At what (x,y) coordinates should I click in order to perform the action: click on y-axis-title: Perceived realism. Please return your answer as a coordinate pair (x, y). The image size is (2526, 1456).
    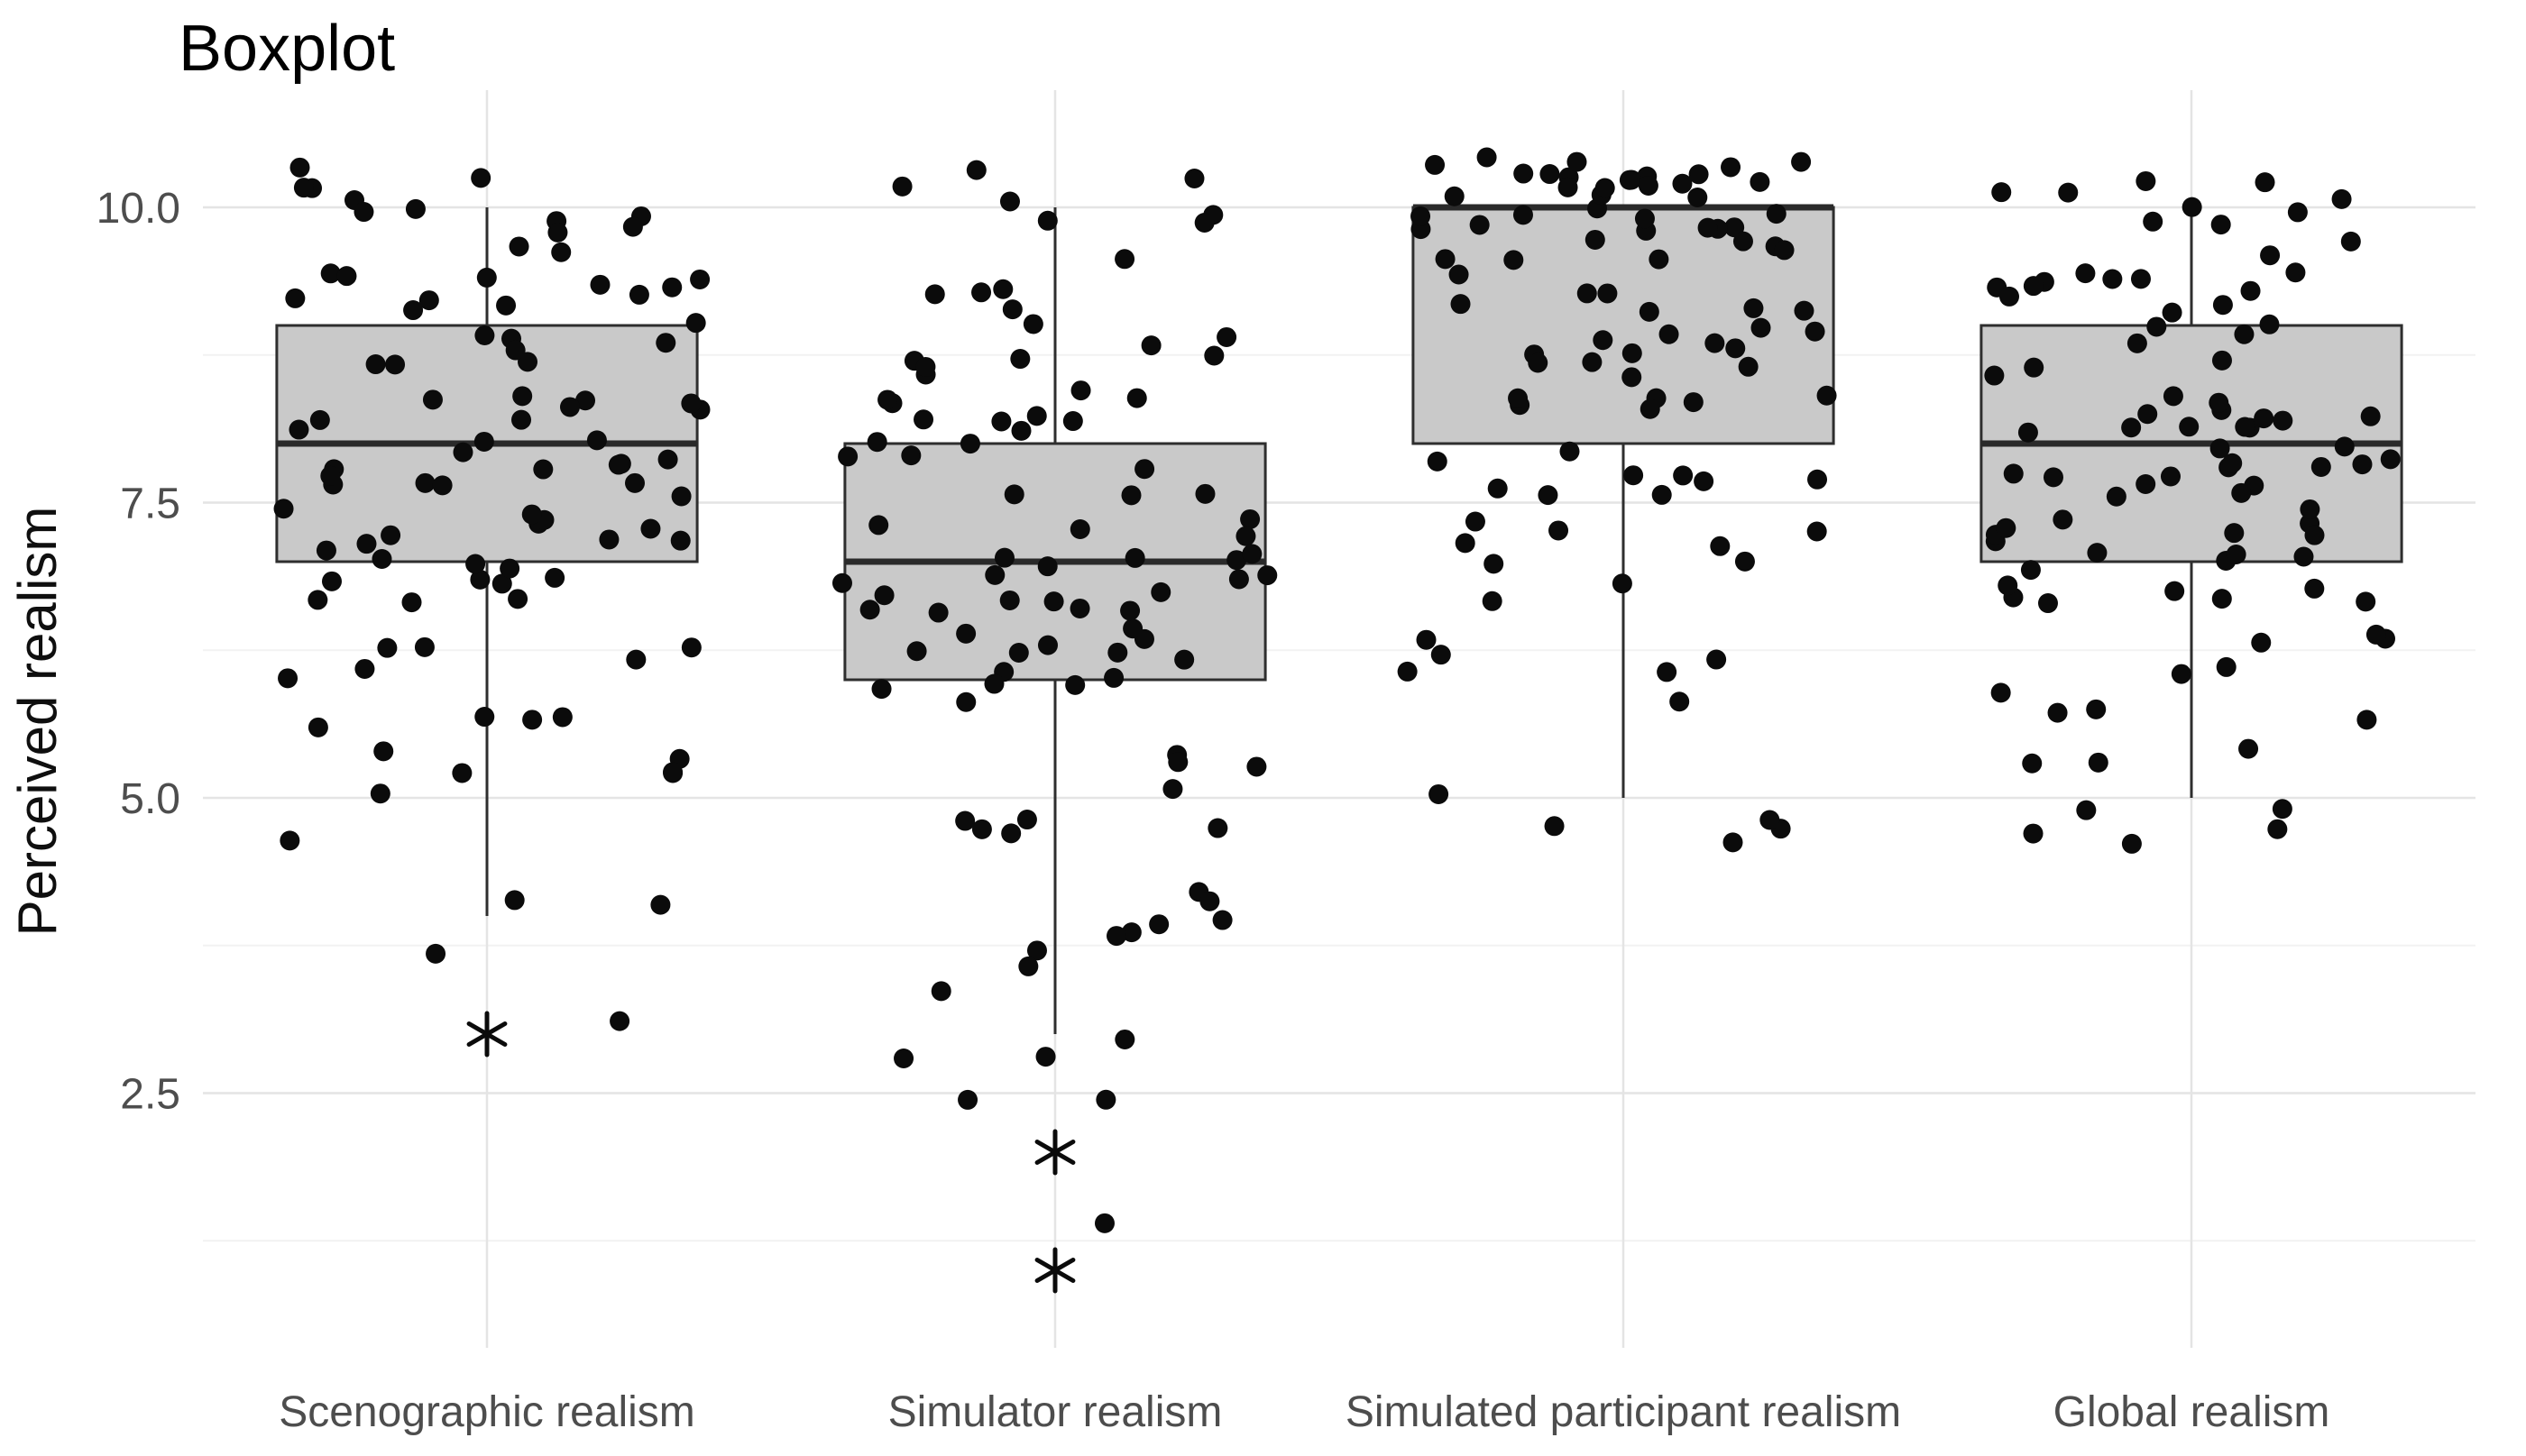
    Looking at the image, I should click on (37, 722).